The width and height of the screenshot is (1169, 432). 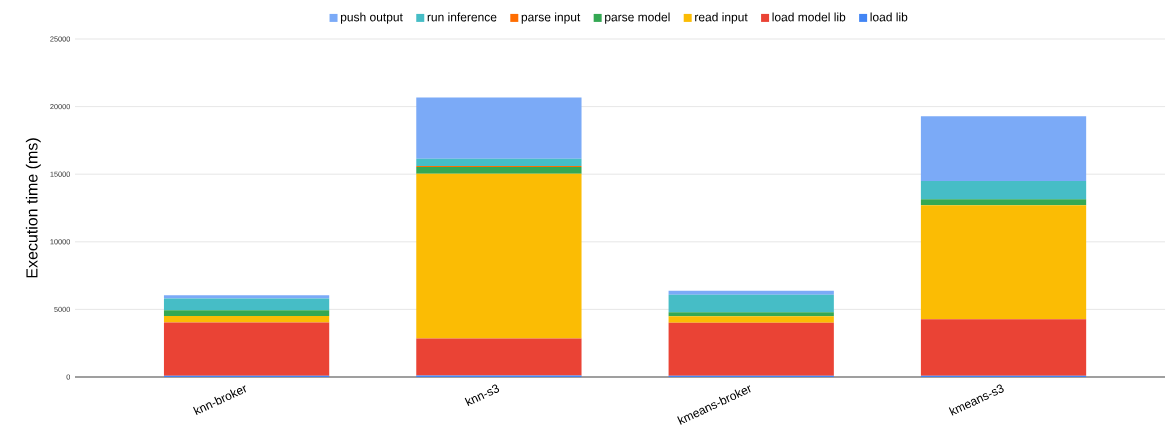 I want to click on y-axis-title: Execution time (ms), so click(x=33, y=208).